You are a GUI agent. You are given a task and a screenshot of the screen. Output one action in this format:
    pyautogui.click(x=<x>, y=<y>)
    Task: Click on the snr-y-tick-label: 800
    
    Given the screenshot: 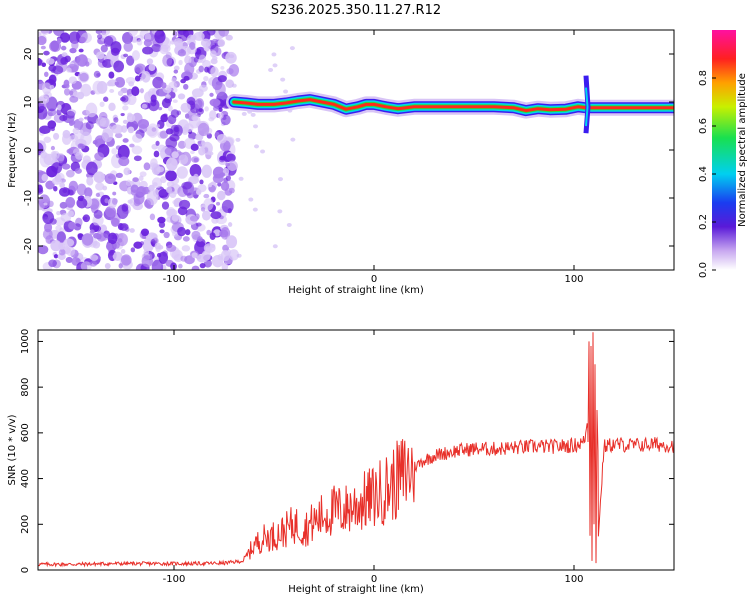 What is the action you would take?
    pyautogui.click(x=25, y=387)
    